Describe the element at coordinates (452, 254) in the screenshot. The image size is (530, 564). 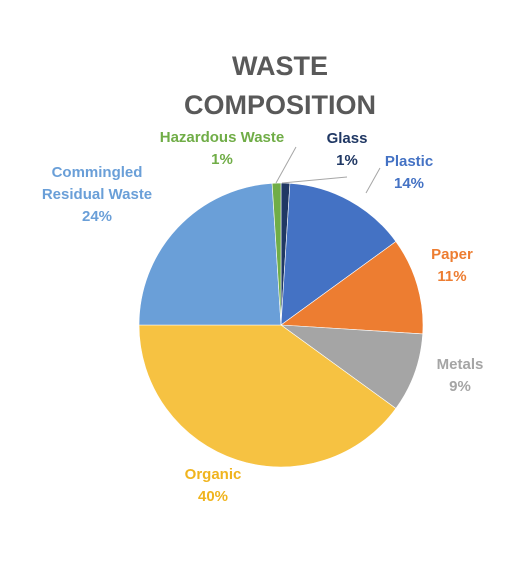
I see `slice-label-paper: Paper` at that location.